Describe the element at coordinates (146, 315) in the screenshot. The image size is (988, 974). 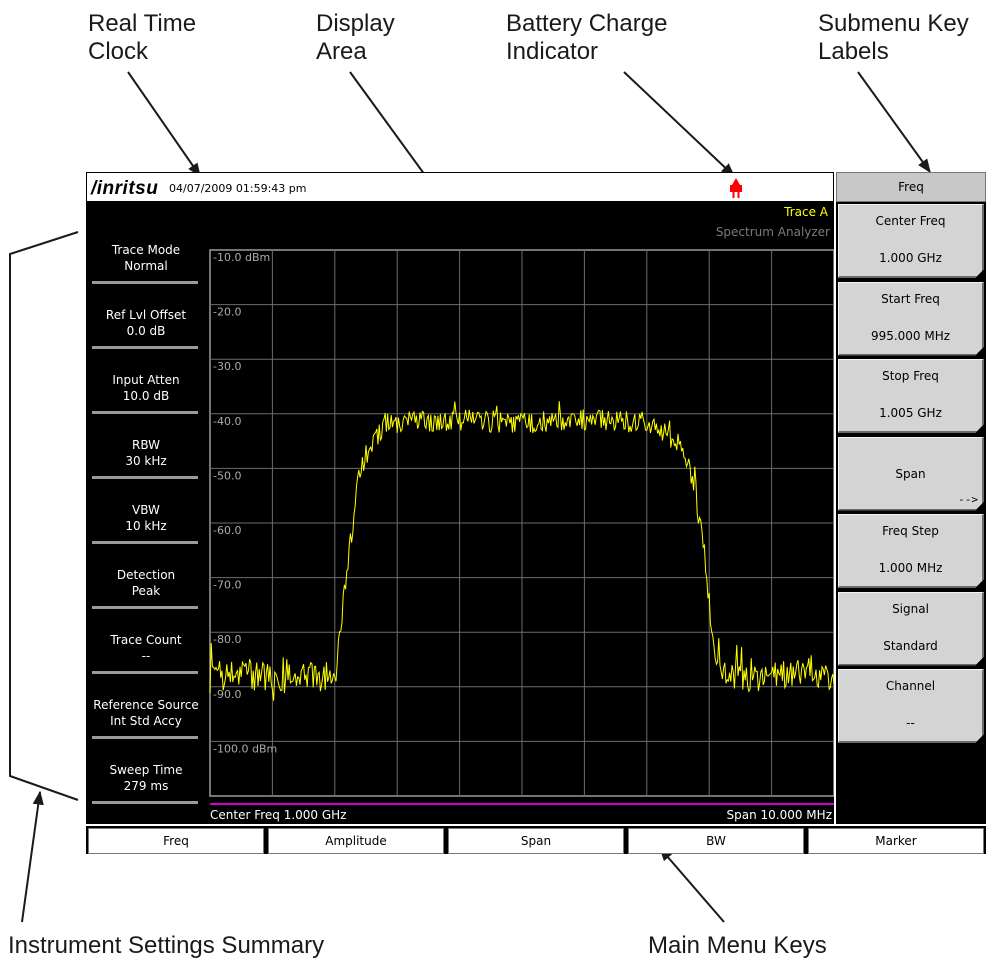
I see `setting-name: Ref Lvl Offset` at that location.